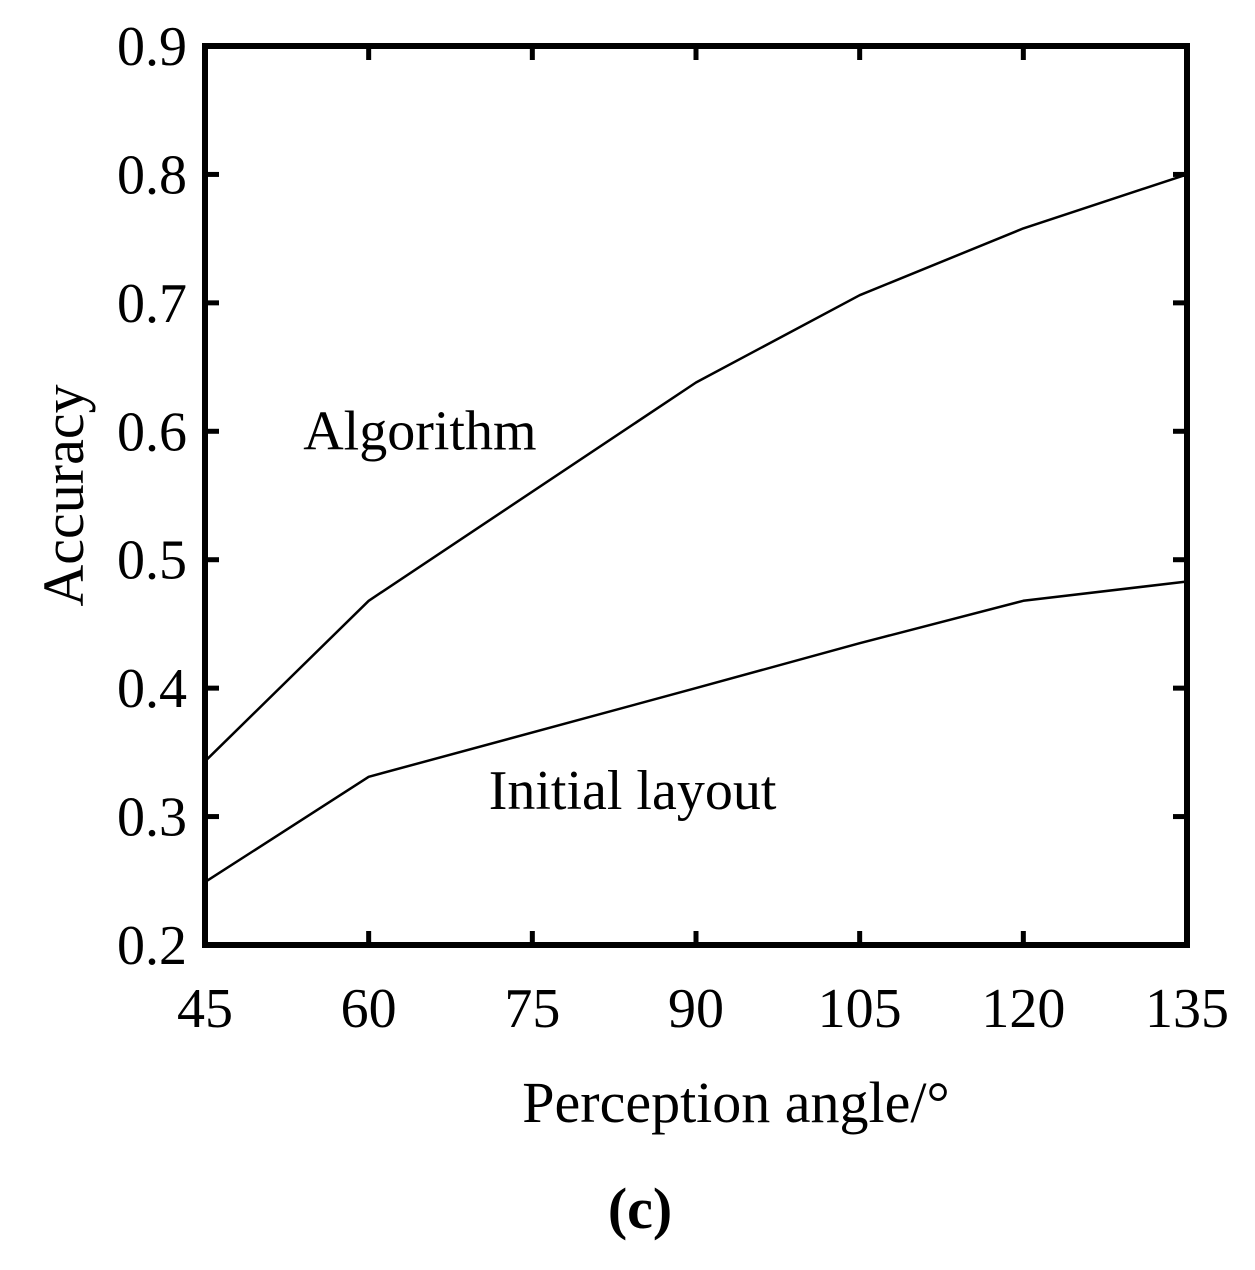 This screenshot has width=1255, height=1270. What do you see at coordinates (152, 47) in the screenshot?
I see `y-tick-label: 0.9` at bounding box center [152, 47].